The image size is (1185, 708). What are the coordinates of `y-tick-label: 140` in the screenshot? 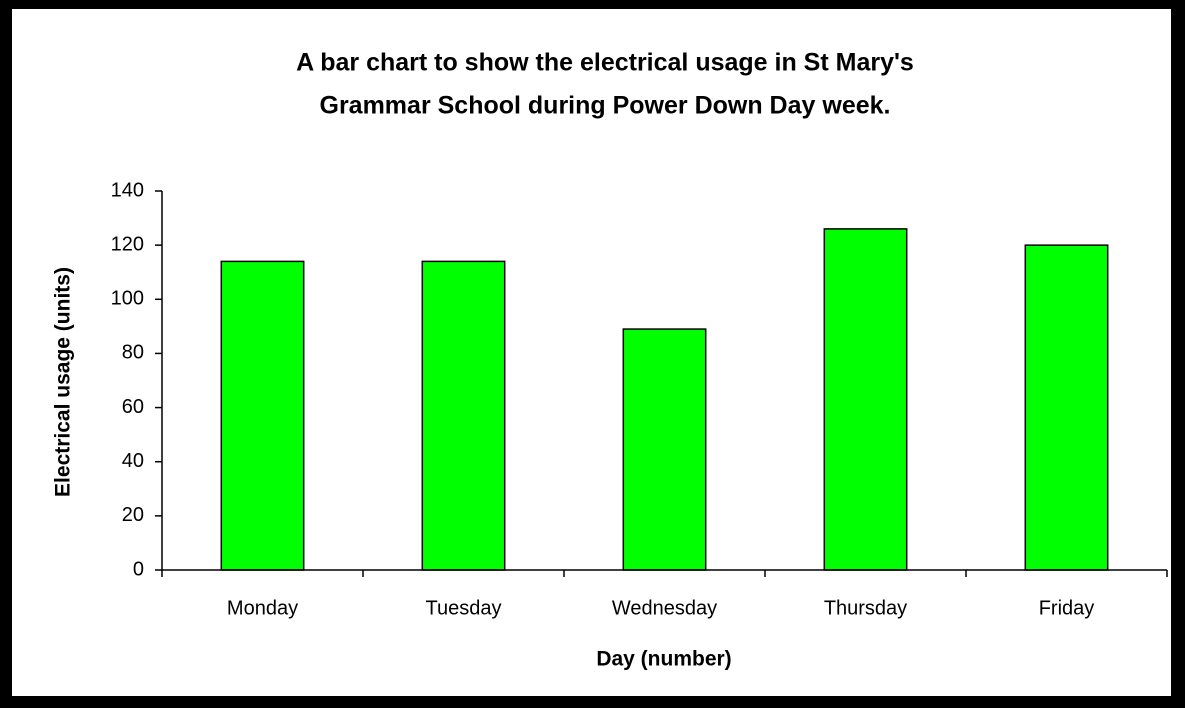 It's located at (127, 190).